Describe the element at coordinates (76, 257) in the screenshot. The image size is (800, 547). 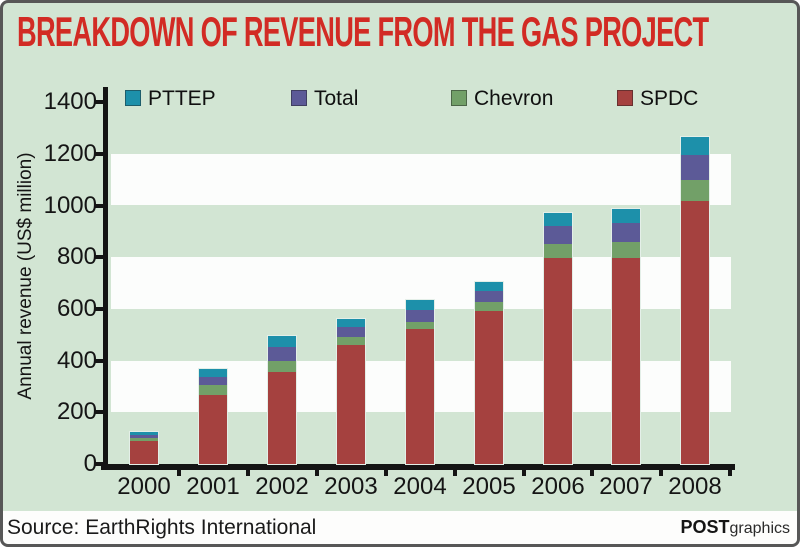
I see `y-tick-label-800: 800` at that location.